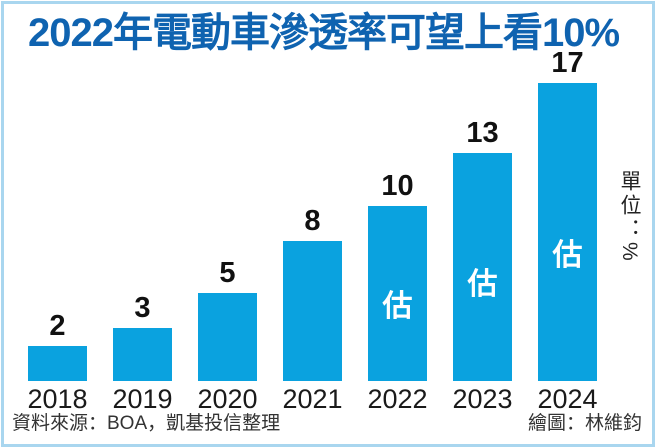  What do you see at coordinates (397, 186) in the screenshot?
I see `bar-value-label: 10` at bounding box center [397, 186].